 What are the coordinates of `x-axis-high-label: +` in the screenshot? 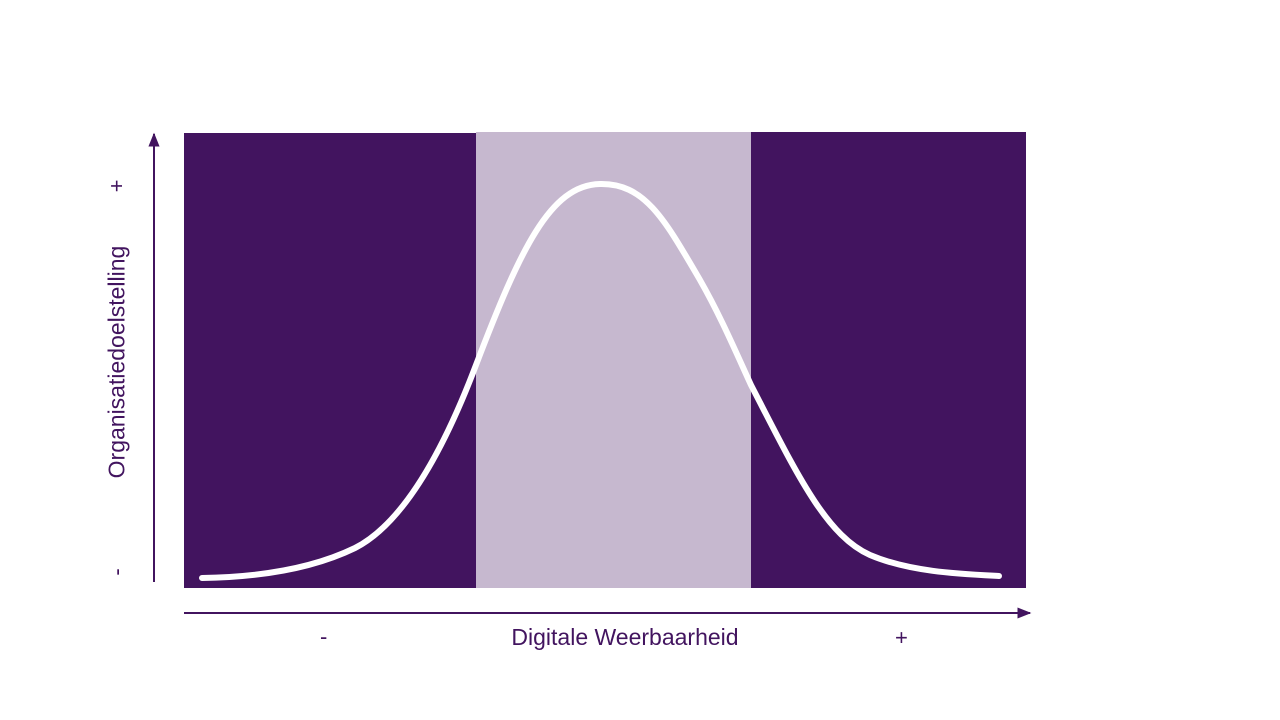 It's located at (901, 637).